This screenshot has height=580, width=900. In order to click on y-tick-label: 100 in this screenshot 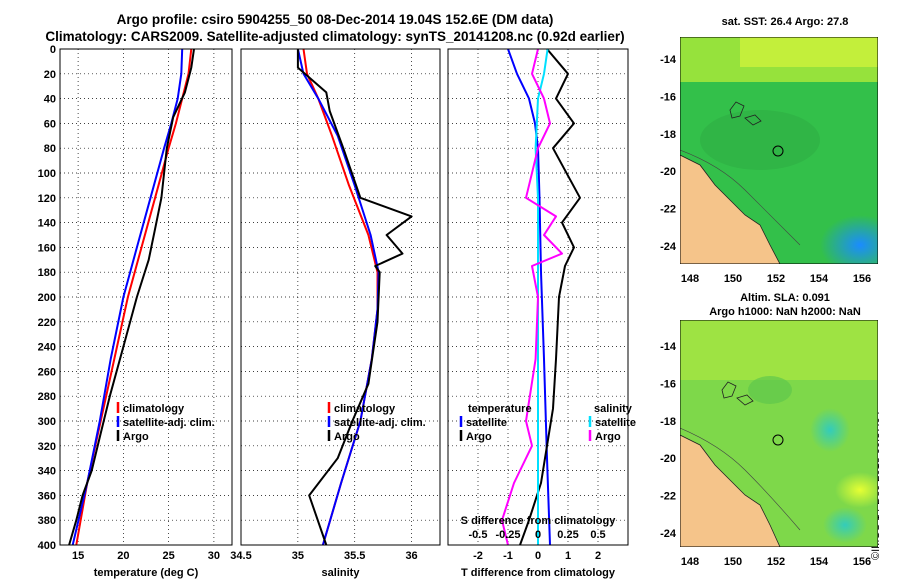, I will do `click(47, 174)`.